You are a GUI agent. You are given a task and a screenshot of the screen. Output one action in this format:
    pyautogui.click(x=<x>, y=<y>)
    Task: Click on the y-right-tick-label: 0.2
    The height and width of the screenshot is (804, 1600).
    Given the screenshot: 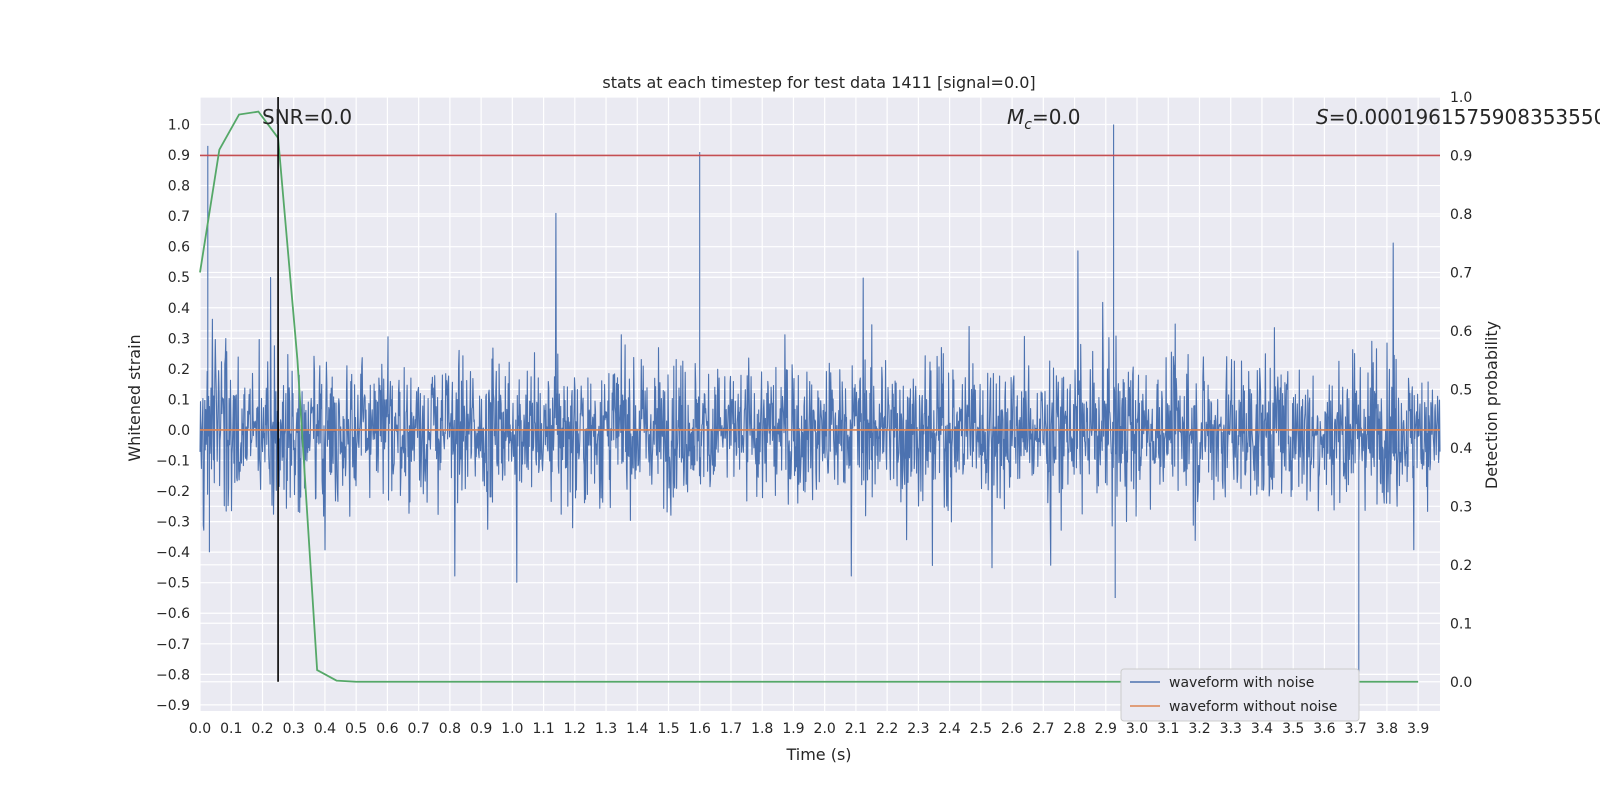 What is the action you would take?
    pyautogui.click(x=1461, y=566)
    